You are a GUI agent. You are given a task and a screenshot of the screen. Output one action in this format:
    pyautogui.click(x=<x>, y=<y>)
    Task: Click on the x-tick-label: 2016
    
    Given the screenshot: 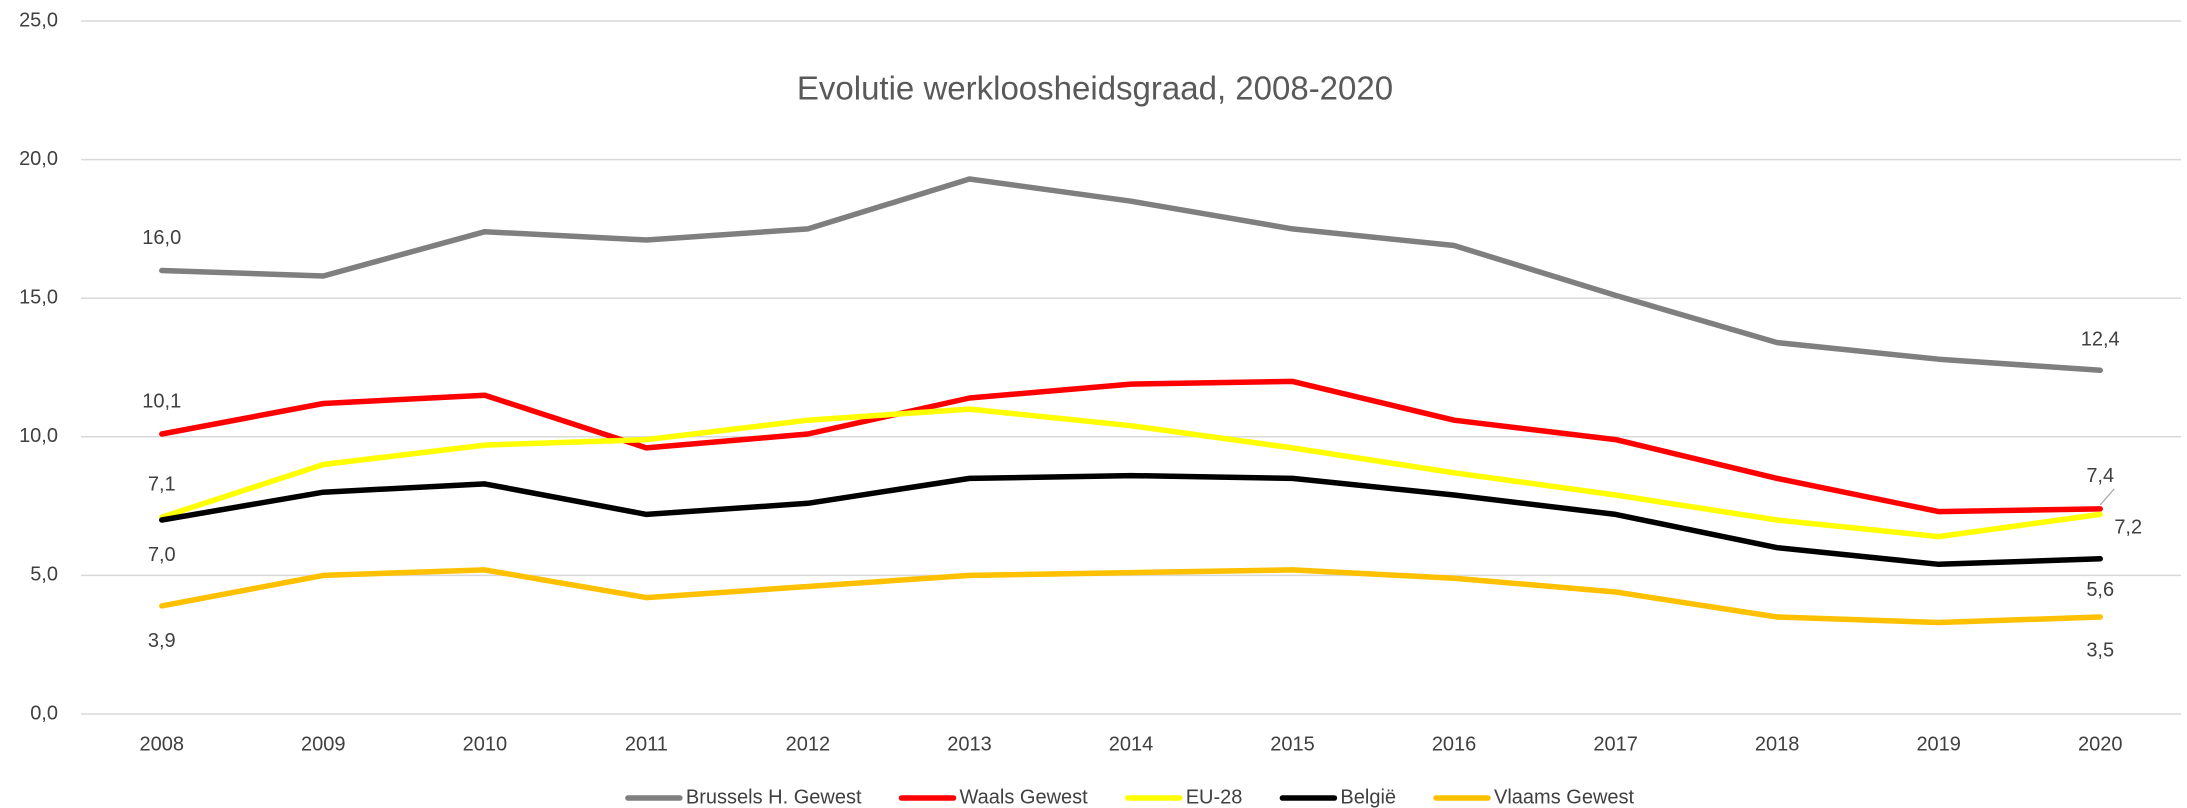 What is the action you would take?
    pyautogui.click(x=1454, y=744)
    